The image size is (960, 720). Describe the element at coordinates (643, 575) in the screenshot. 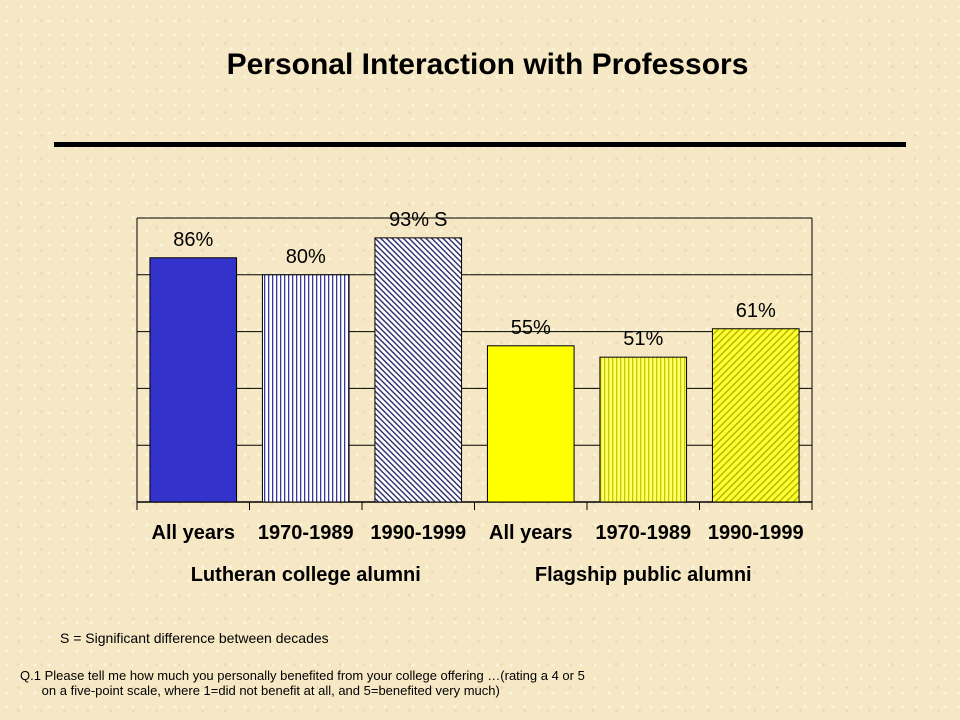

I see `group-label-2: Flagship public alumni` at that location.